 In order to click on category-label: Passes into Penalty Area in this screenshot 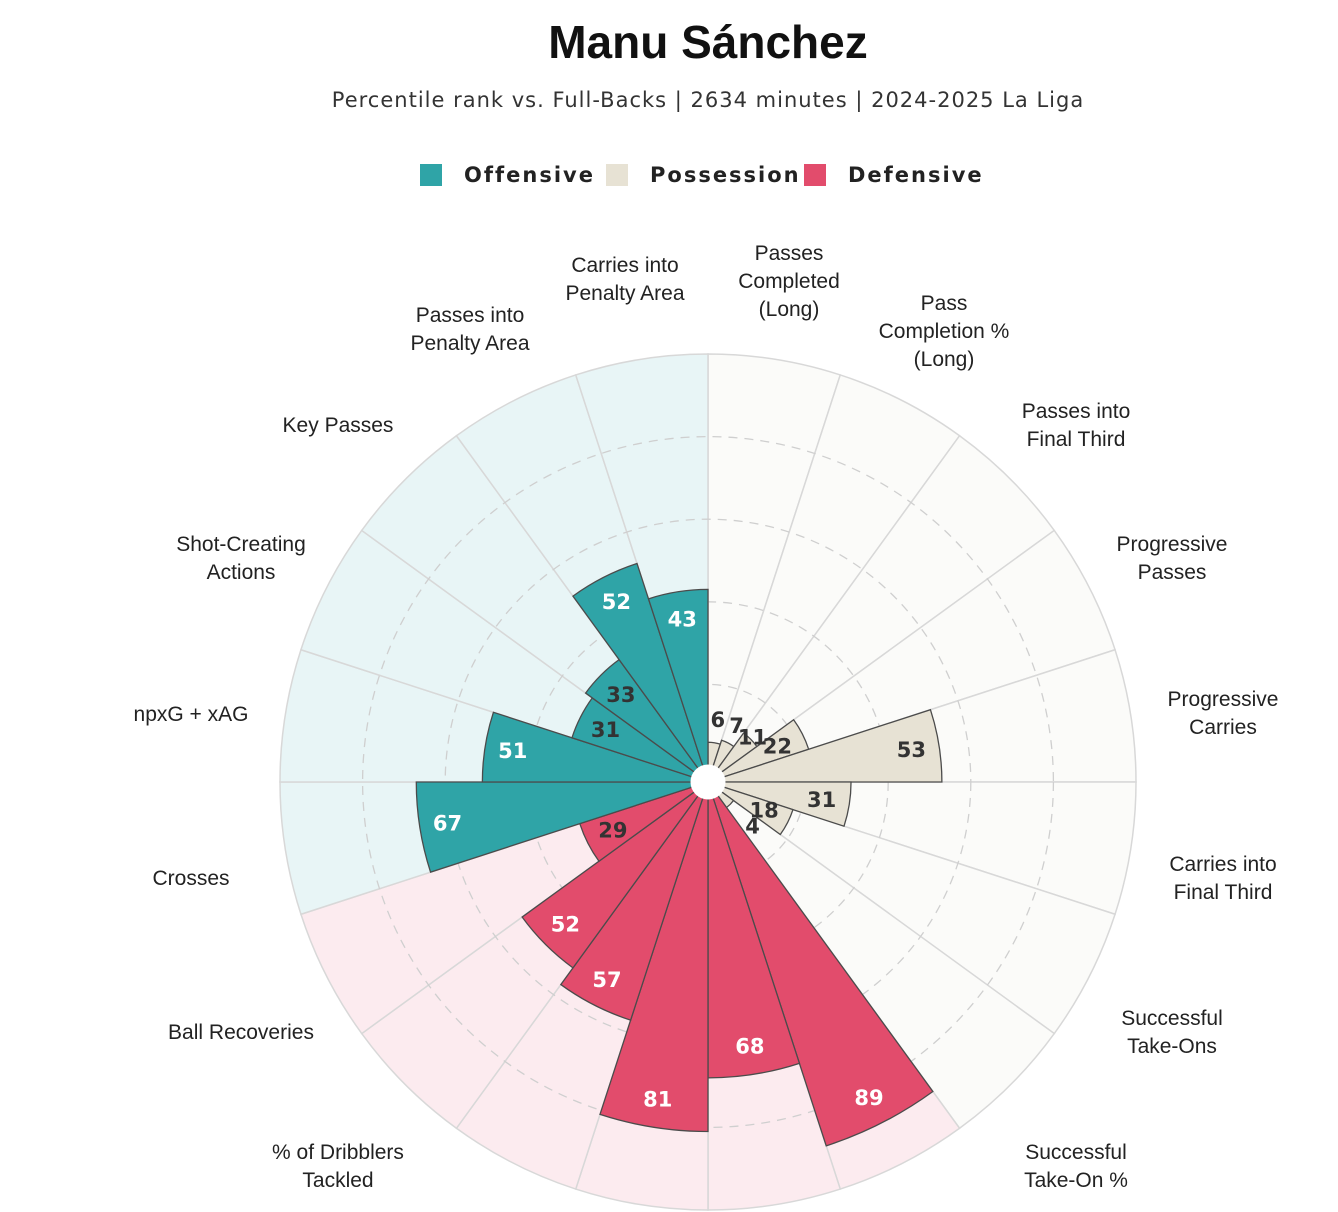, I will do `click(469, 329)`.